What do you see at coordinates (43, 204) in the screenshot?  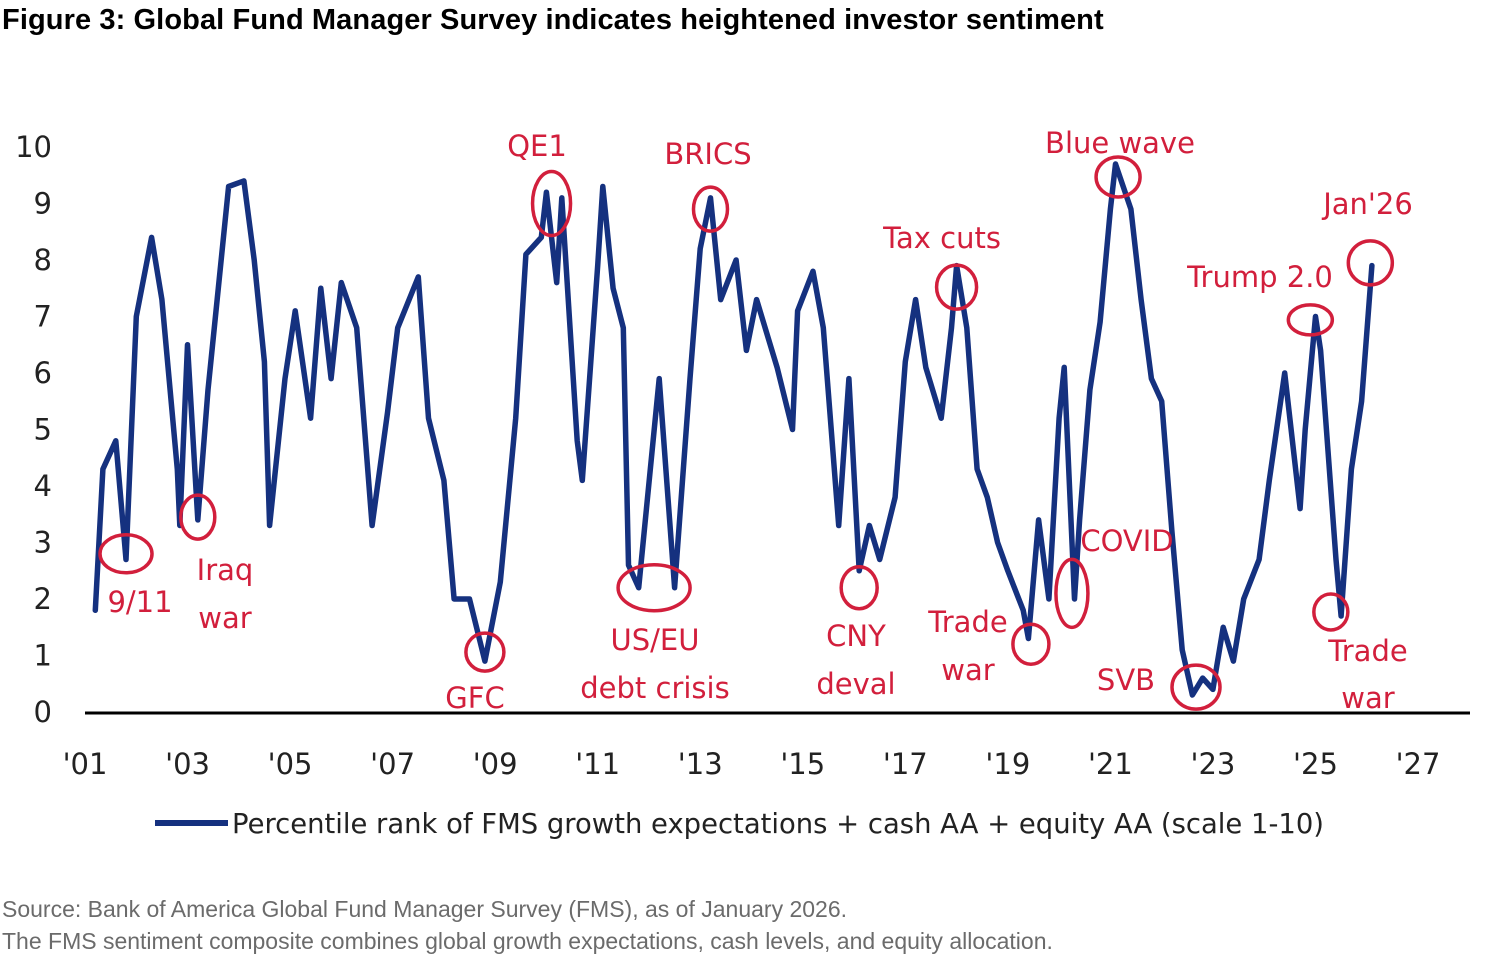 I see `y-tick-label: 9` at bounding box center [43, 204].